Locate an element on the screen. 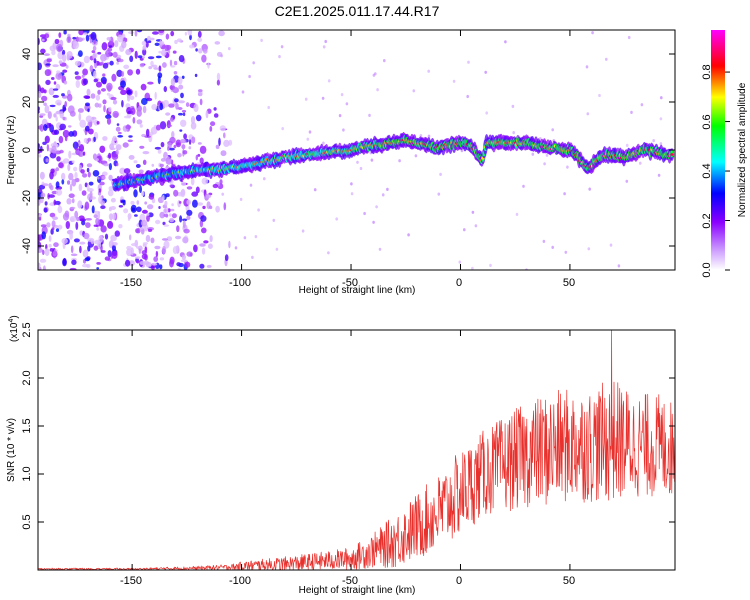 The image size is (750, 600). spectrogram-x-tick-labels: -150 -100 -50 0 50 is located at coordinates (347, 283).